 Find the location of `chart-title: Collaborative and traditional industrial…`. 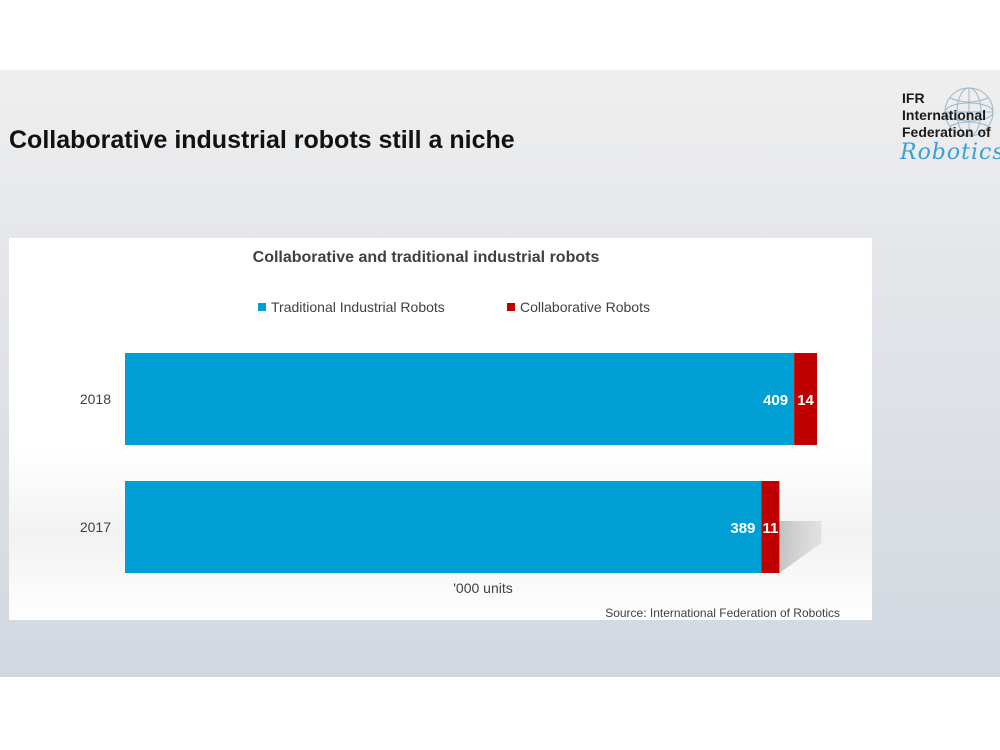

chart-title: Collaborative and traditional industrial… is located at coordinates (426, 257).